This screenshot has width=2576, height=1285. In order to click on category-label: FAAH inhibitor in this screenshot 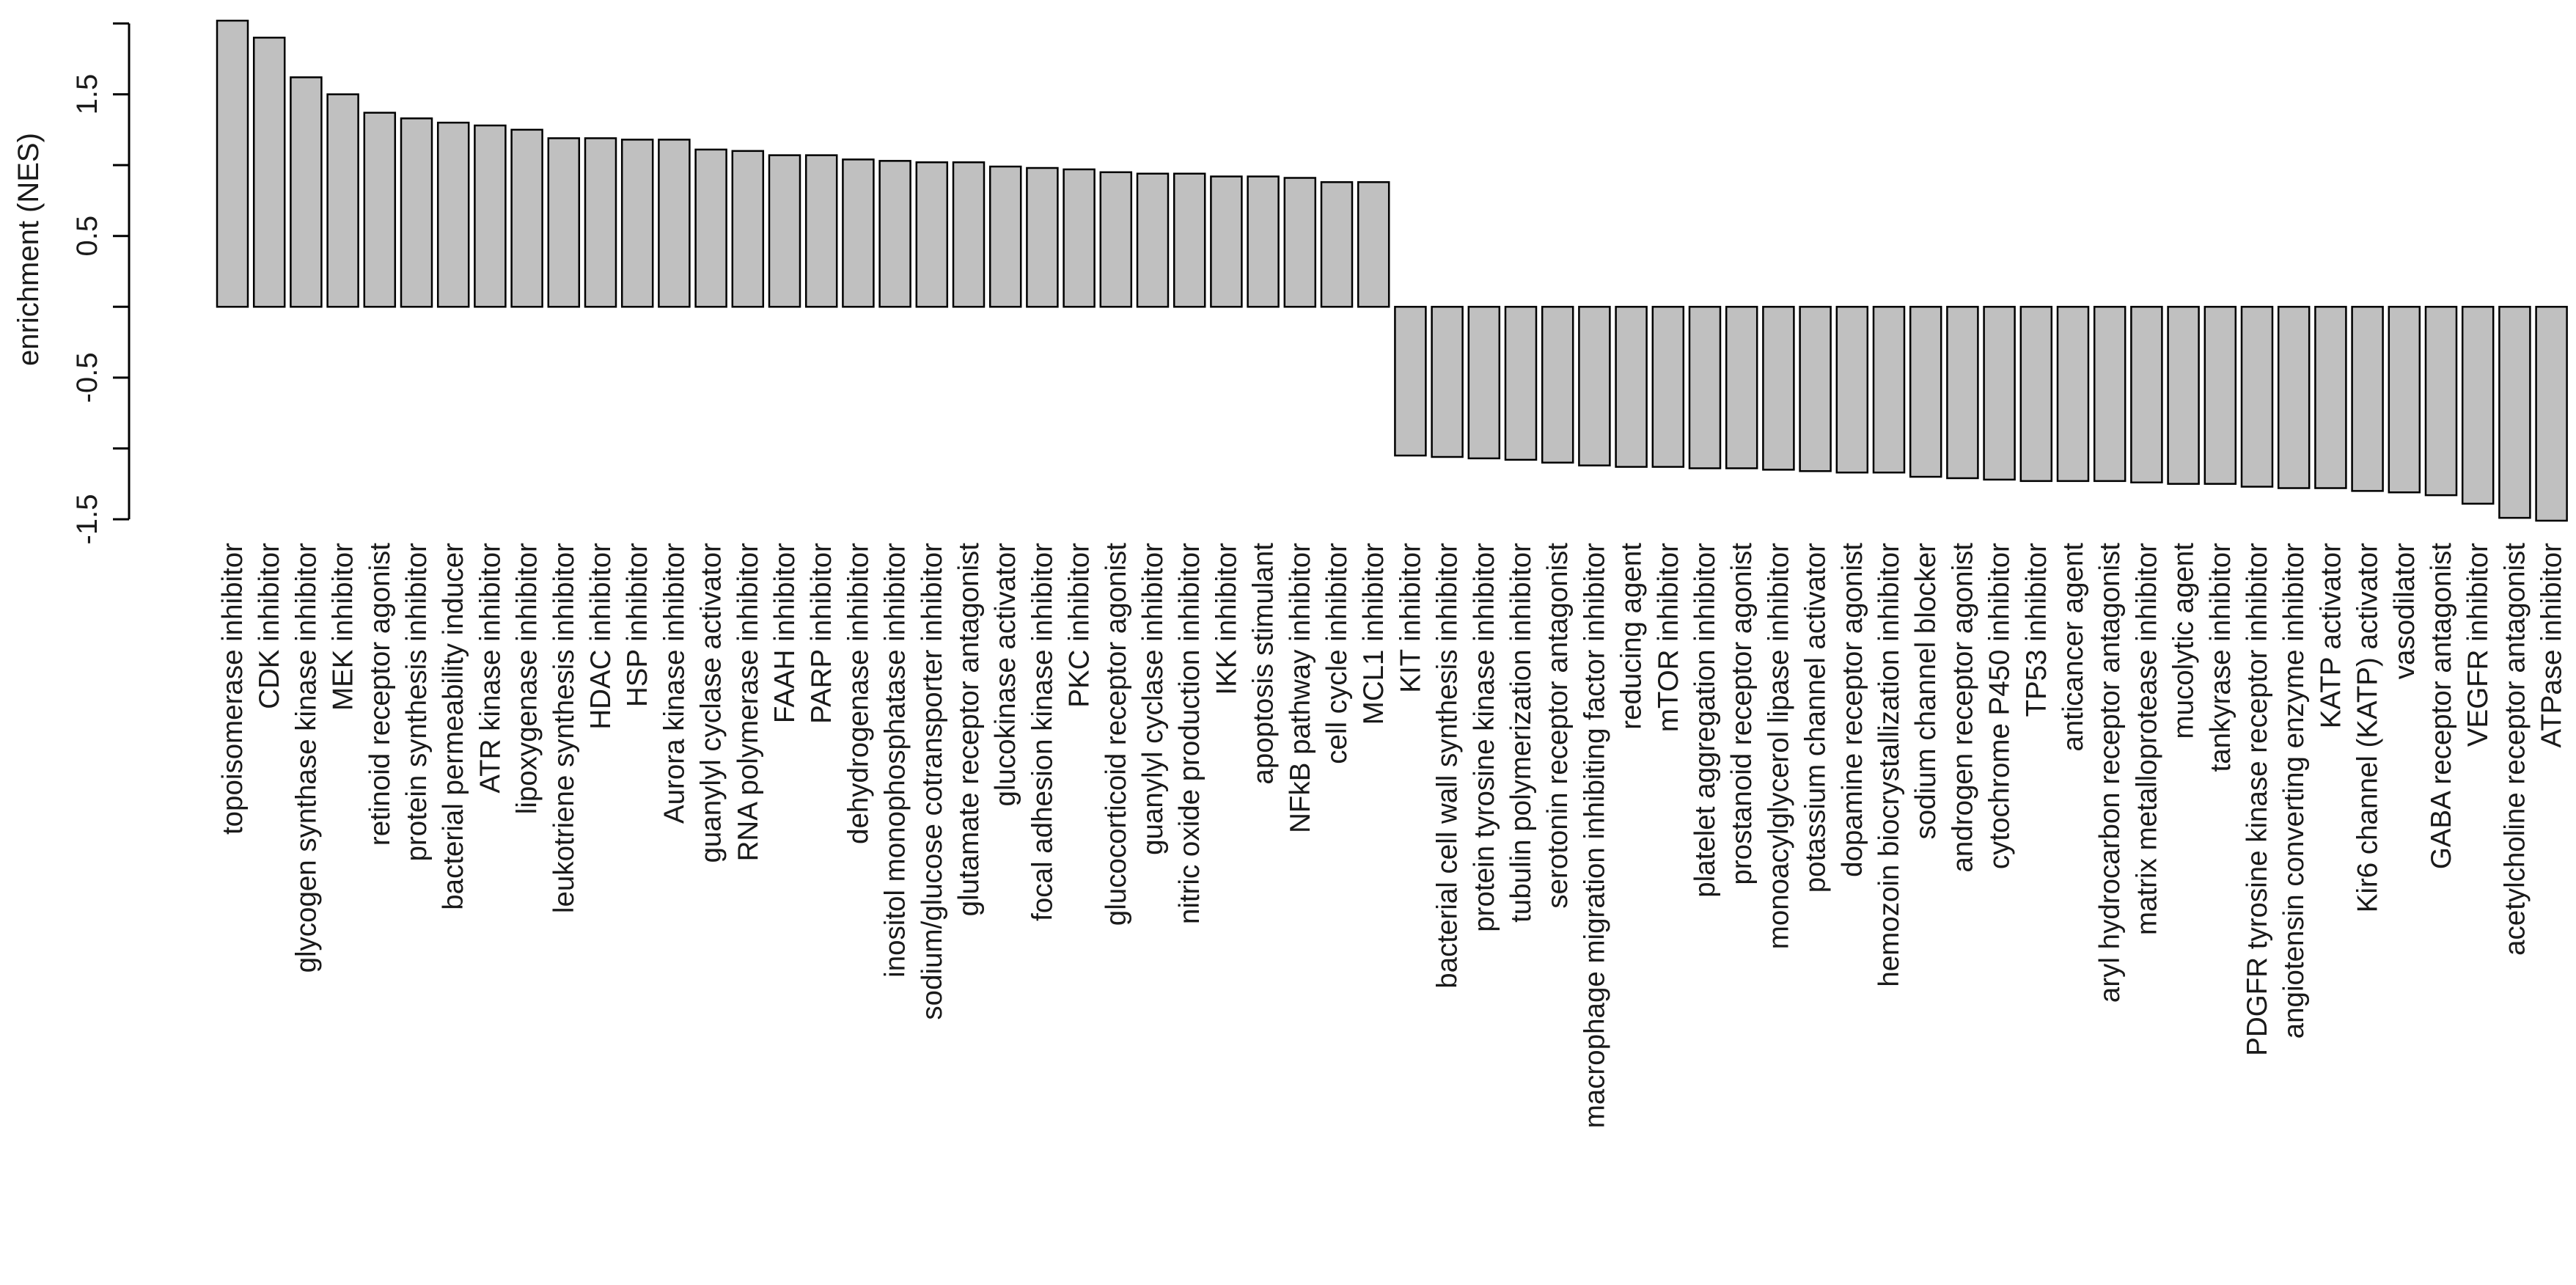, I will do `click(785, 633)`.